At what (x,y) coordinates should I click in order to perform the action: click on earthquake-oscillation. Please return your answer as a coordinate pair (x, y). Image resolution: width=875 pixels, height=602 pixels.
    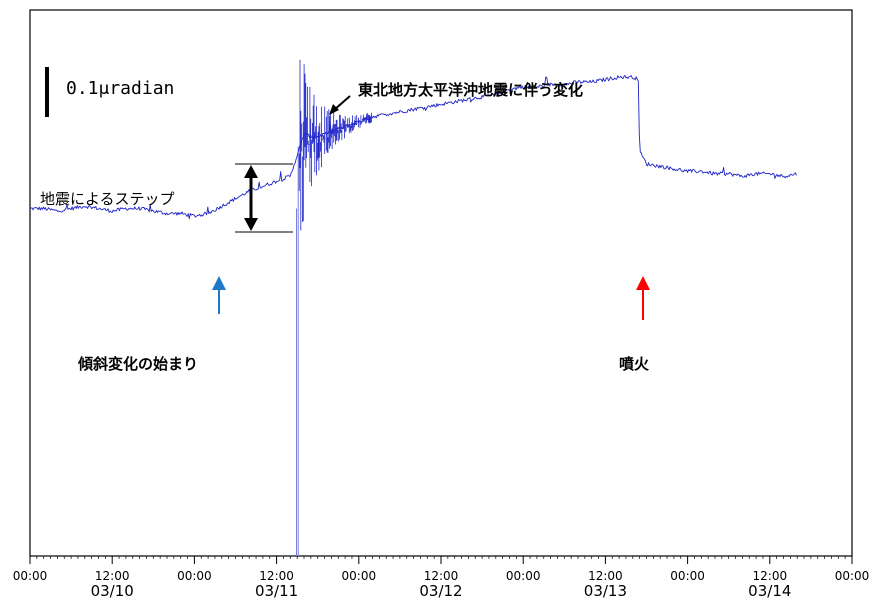
    Looking at the image, I should click on (335, 145).